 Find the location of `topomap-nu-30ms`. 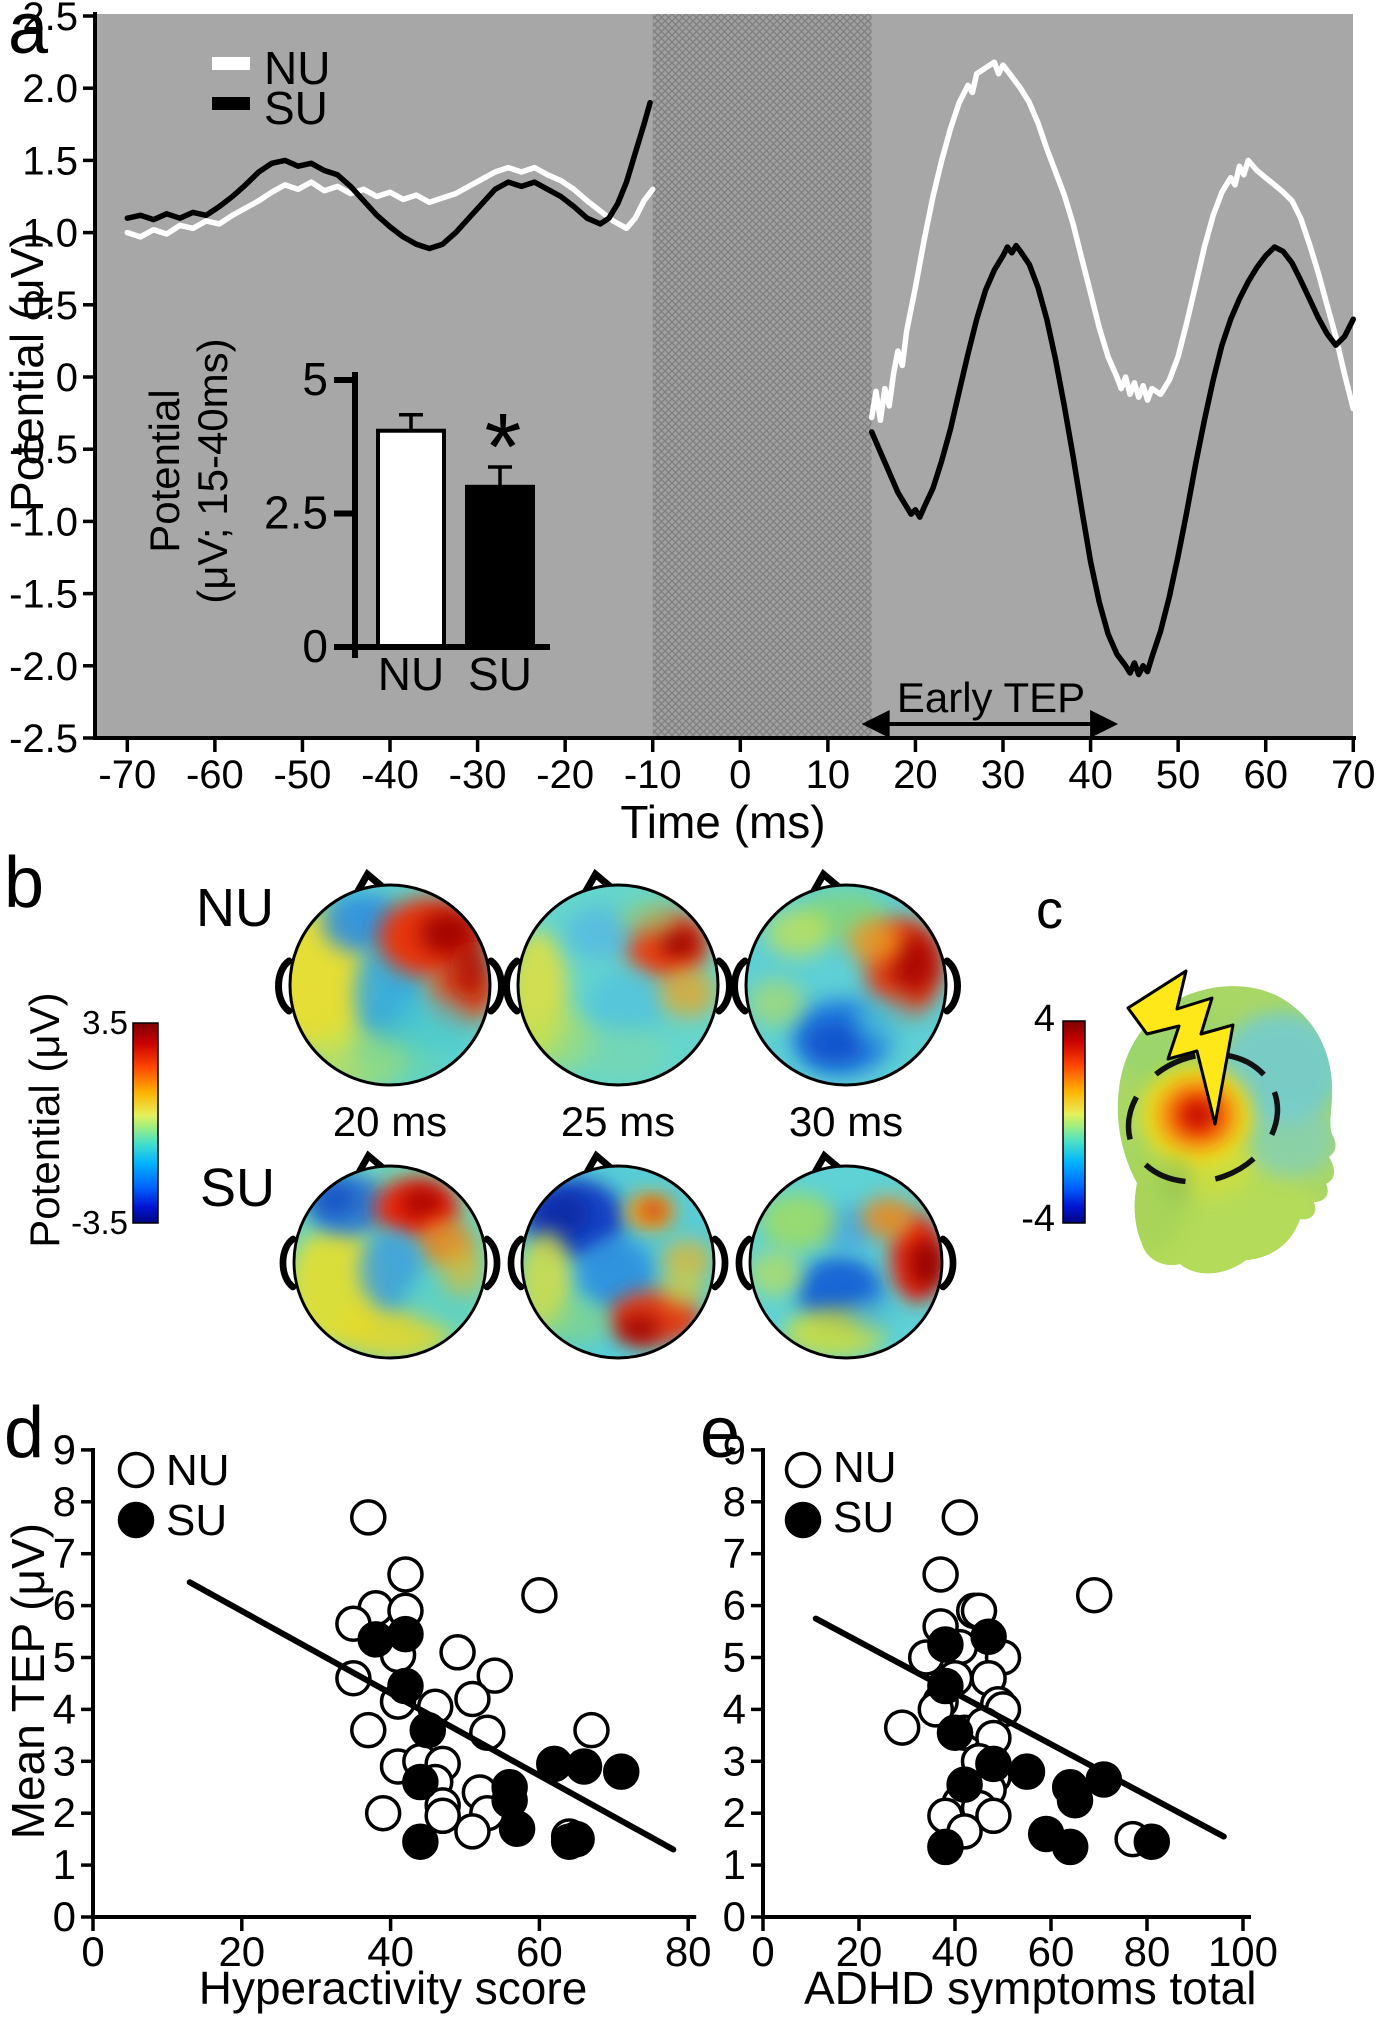

topomap-nu-30ms is located at coordinates (846, 977).